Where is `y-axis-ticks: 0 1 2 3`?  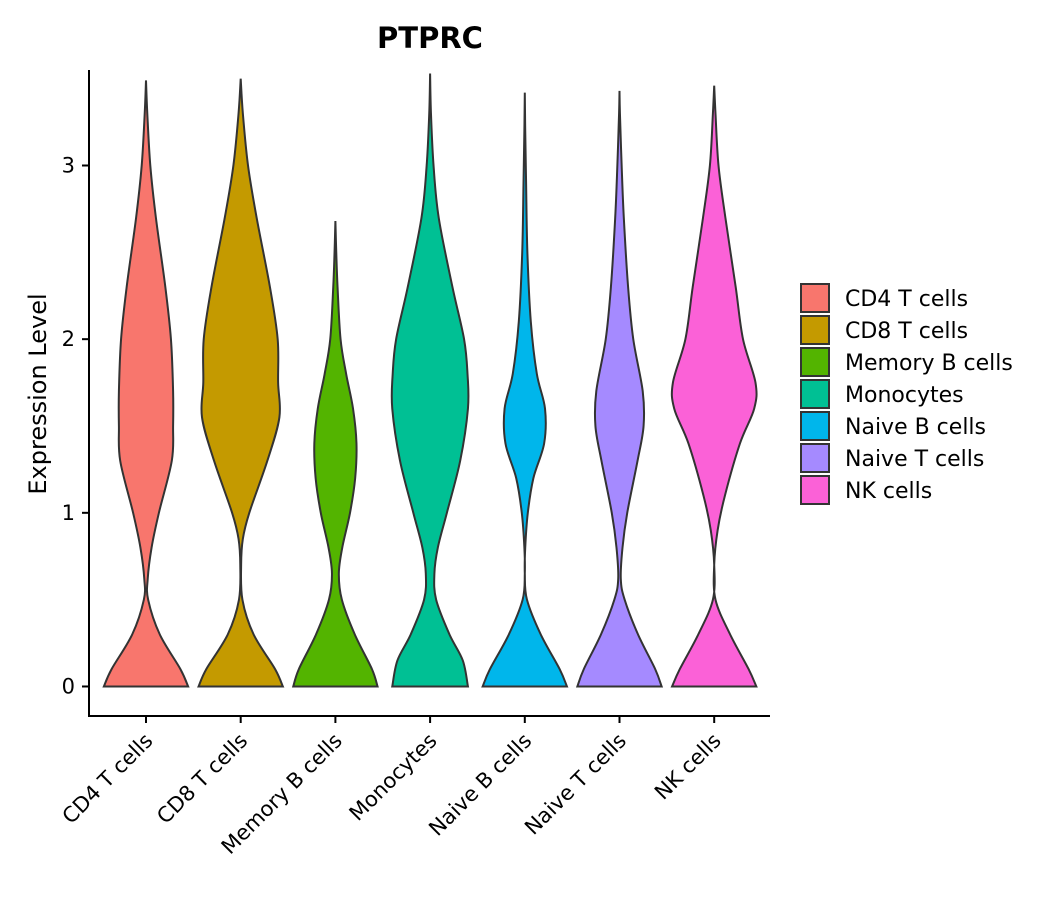 y-axis-ticks: 0 1 2 3 is located at coordinates (75, 426).